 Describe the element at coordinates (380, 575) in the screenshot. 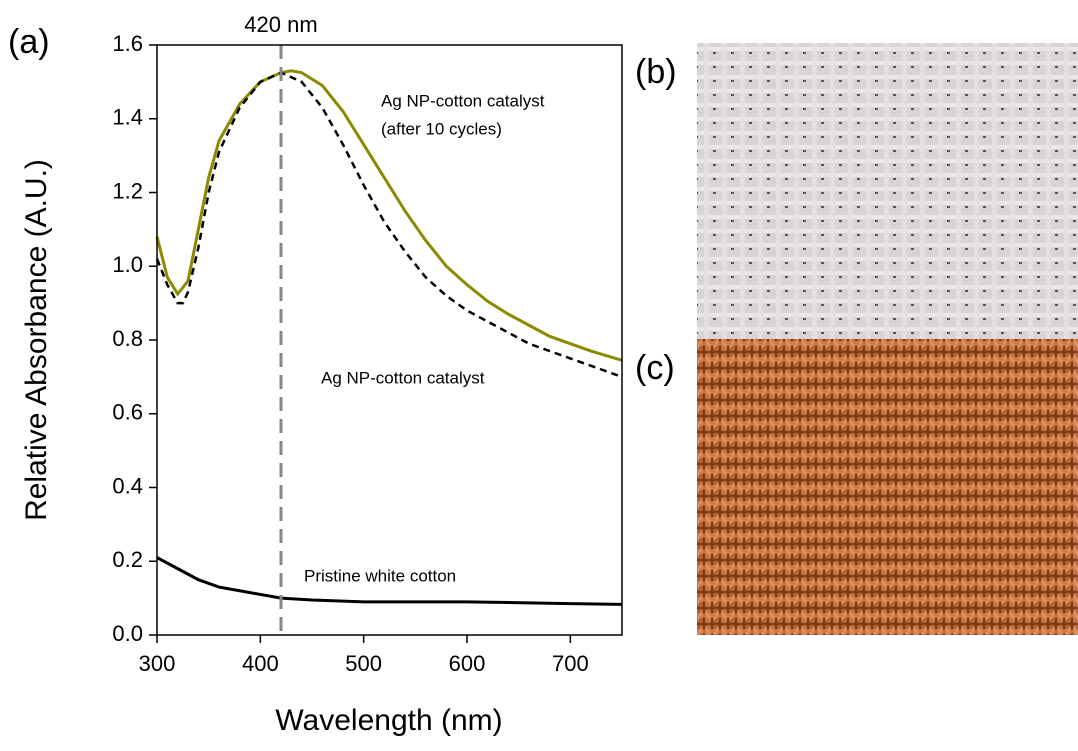

I see `annotation: Pristine white cotton` at that location.